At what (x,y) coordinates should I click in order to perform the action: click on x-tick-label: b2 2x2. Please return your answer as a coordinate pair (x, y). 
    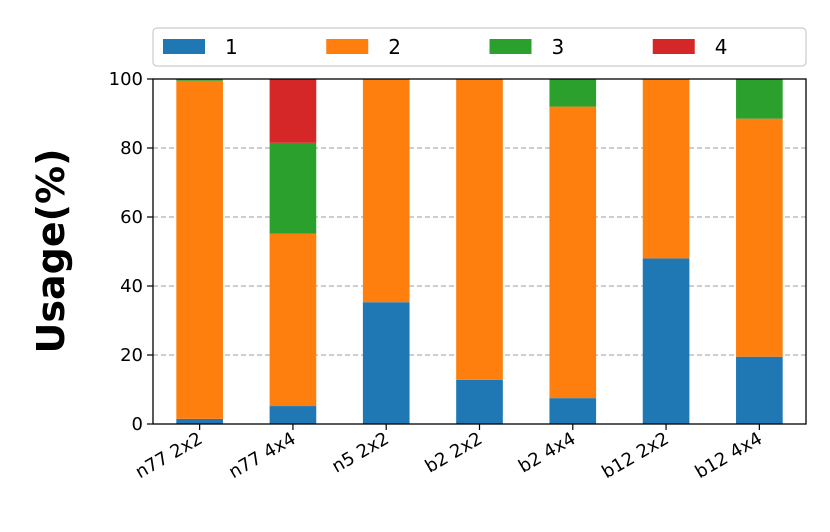
    Looking at the image, I should click on (454, 452).